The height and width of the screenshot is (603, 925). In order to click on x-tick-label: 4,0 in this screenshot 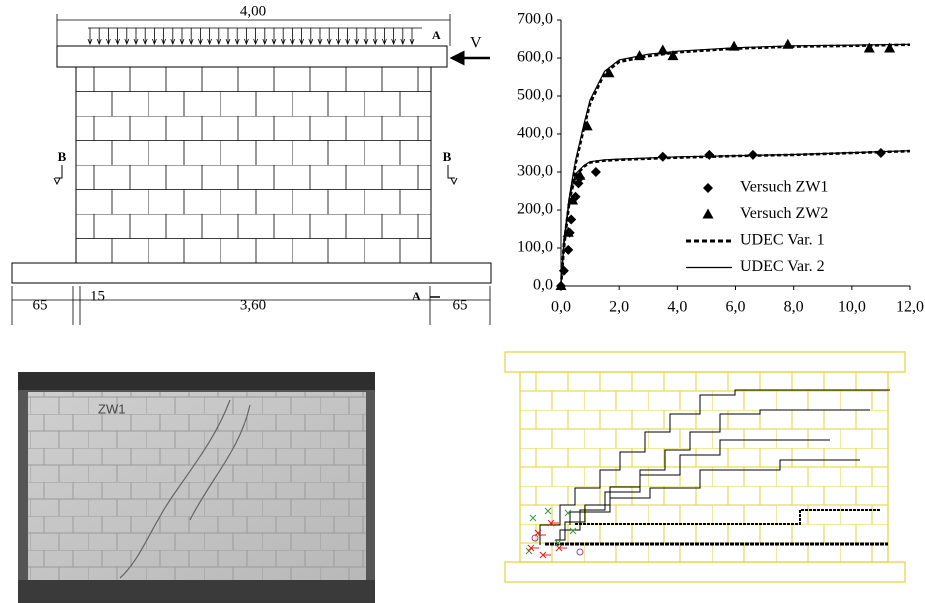, I will do `click(677, 307)`.